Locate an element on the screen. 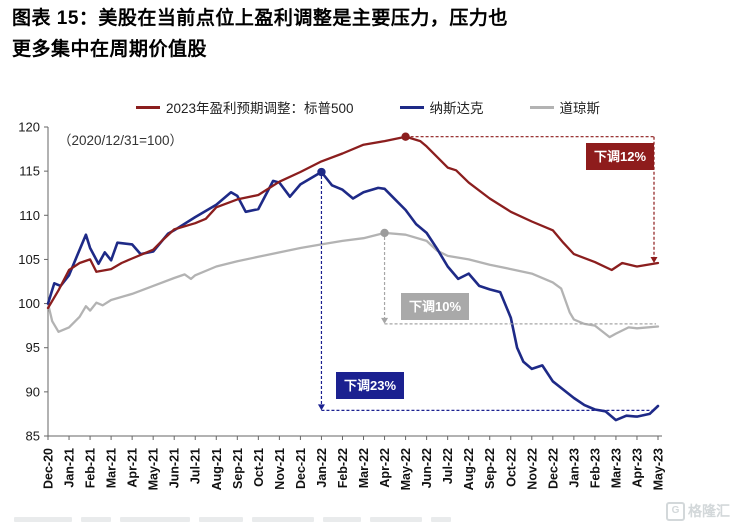  annotation-label: 下调10% is located at coordinates (435, 306).